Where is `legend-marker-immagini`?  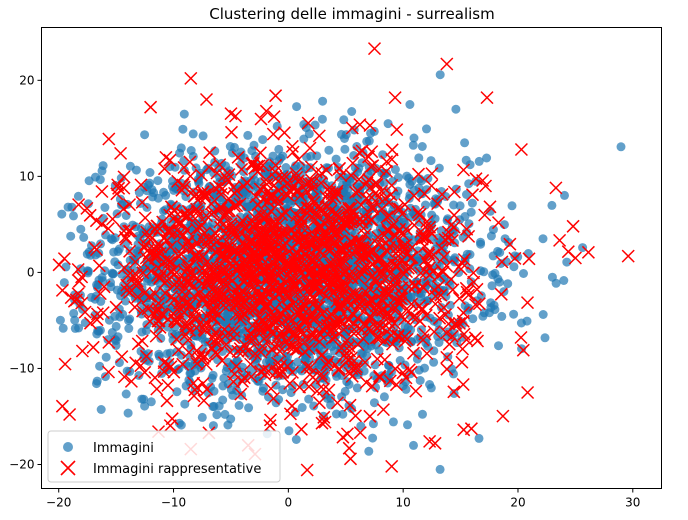
legend-marker-immagini is located at coordinates (68, 447).